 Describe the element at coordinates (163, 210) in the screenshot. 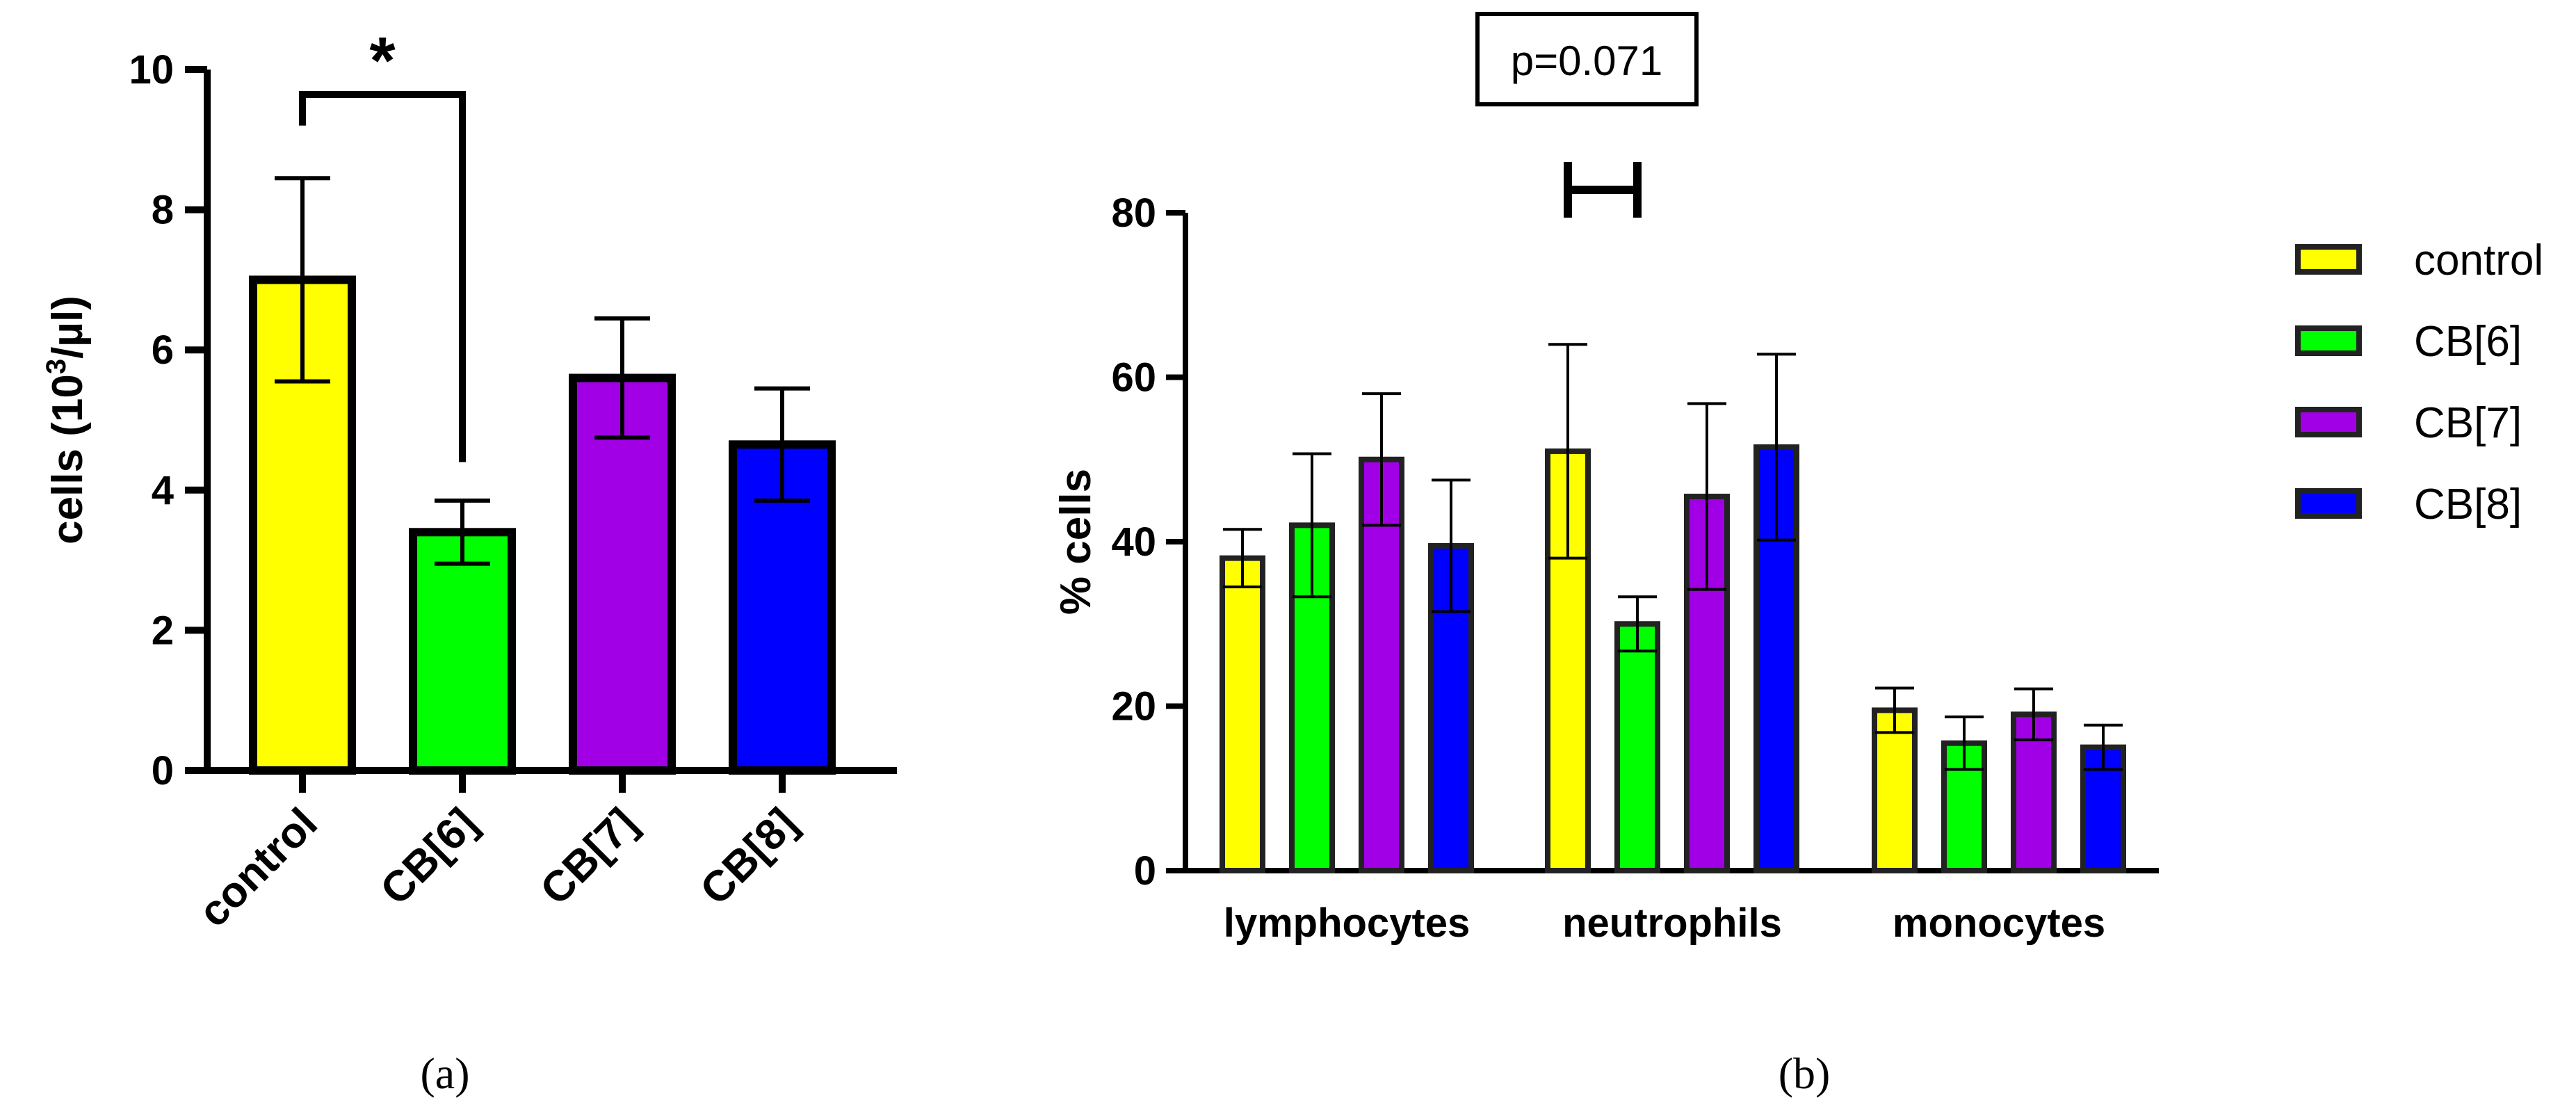

I see `y-tick-label-a: 8` at that location.